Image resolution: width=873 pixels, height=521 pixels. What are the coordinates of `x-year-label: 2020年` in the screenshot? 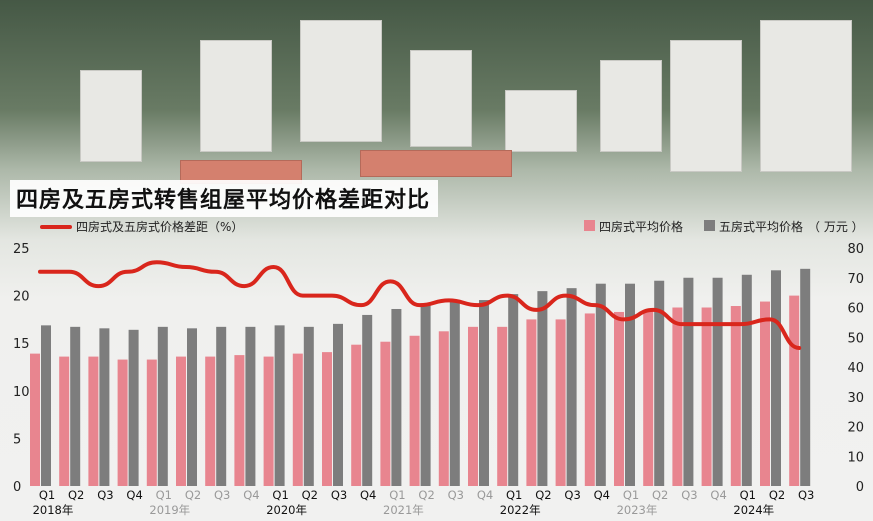 It's located at (286, 510).